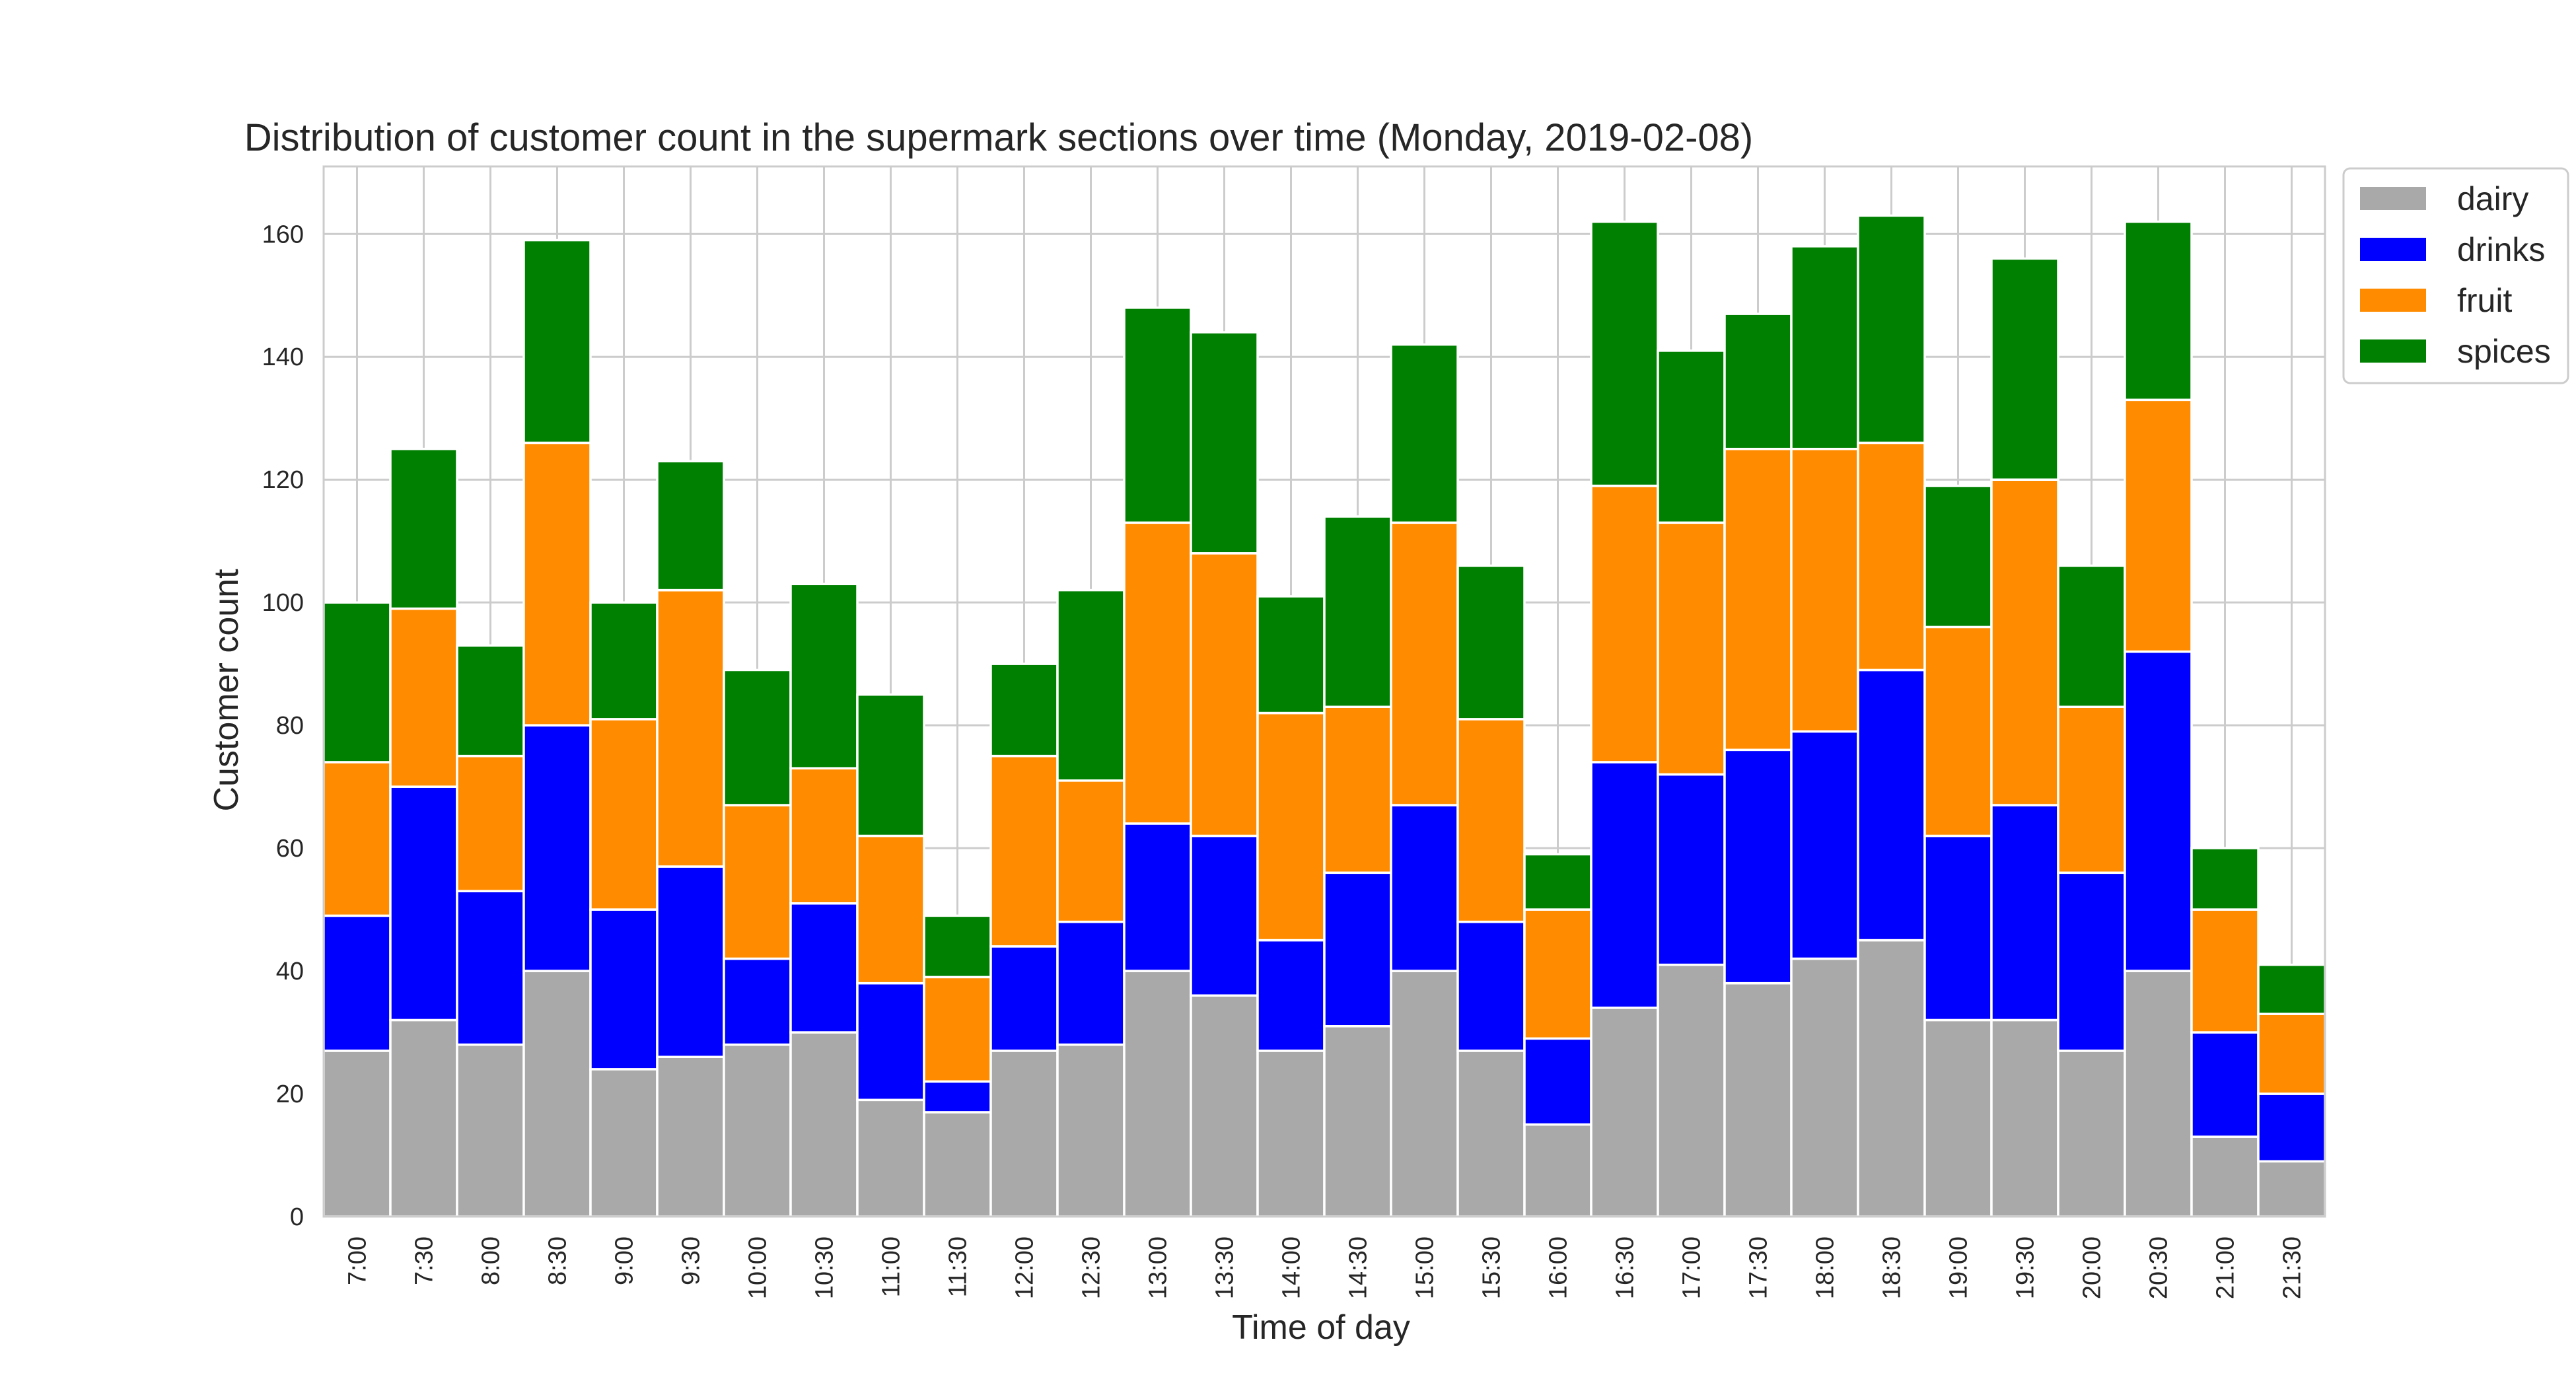 The width and height of the screenshot is (2576, 1387). I want to click on x-tick-label: 16:00, so click(1559, 1267).